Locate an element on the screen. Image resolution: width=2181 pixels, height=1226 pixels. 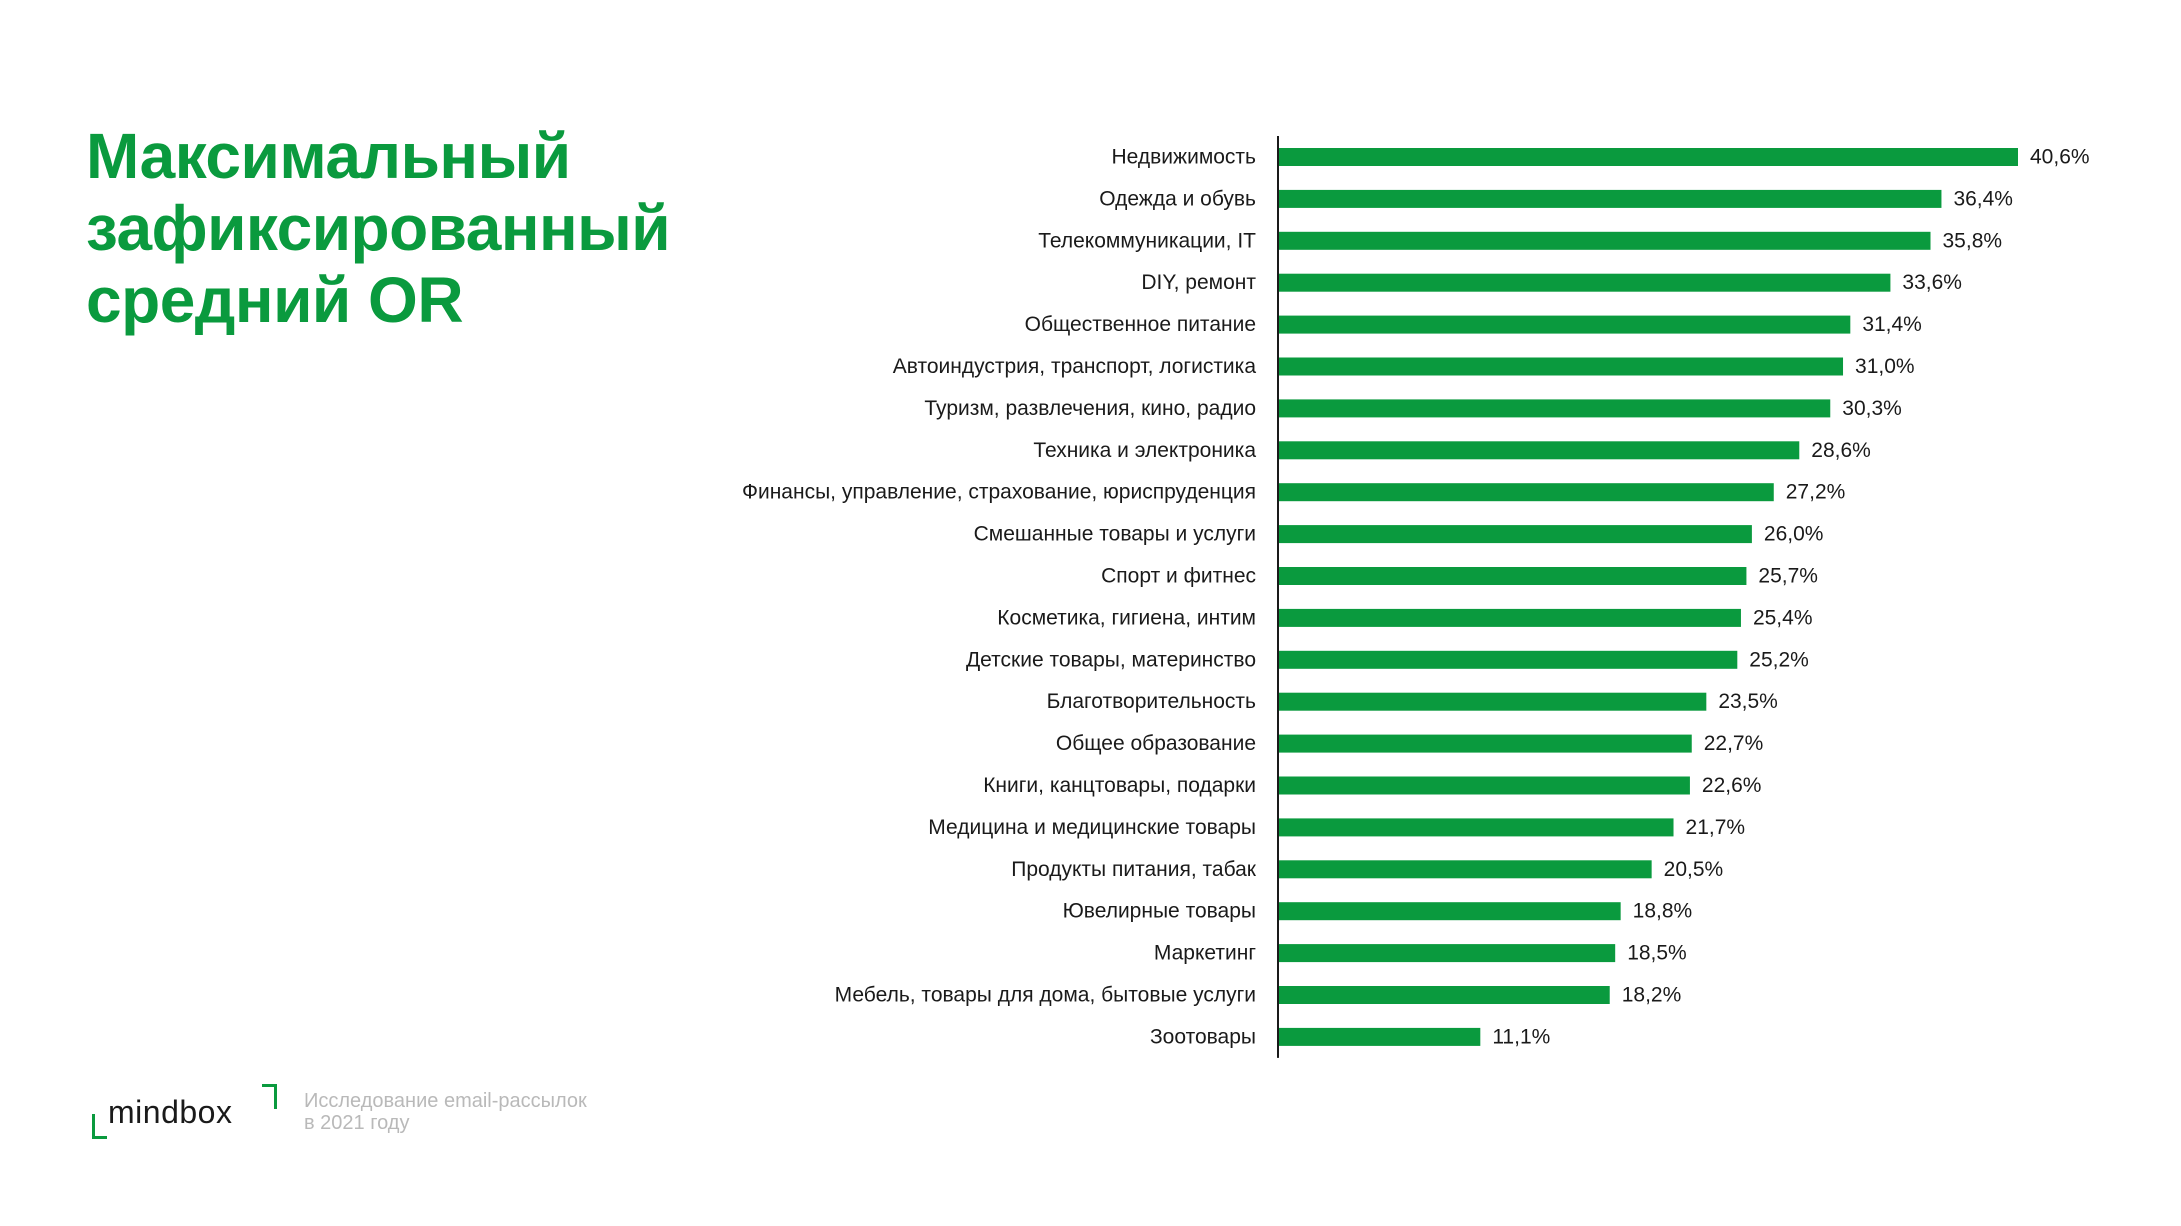
slide-title-line-1: Максимальный is located at coordinates (328, 156).